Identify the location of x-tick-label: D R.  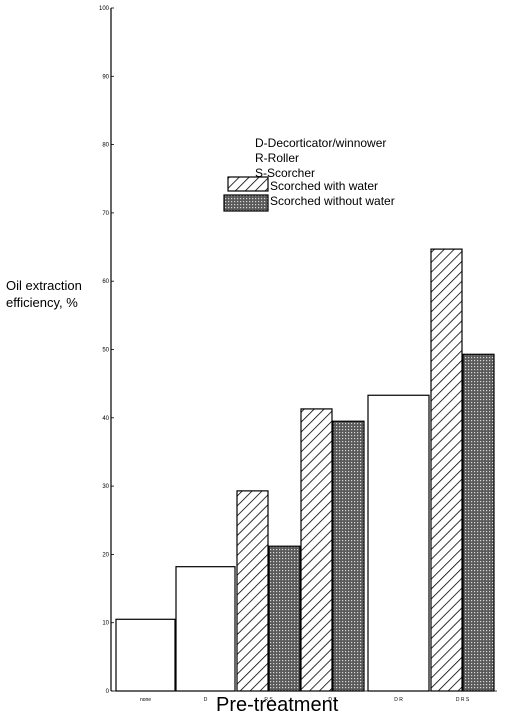
(398, 700).